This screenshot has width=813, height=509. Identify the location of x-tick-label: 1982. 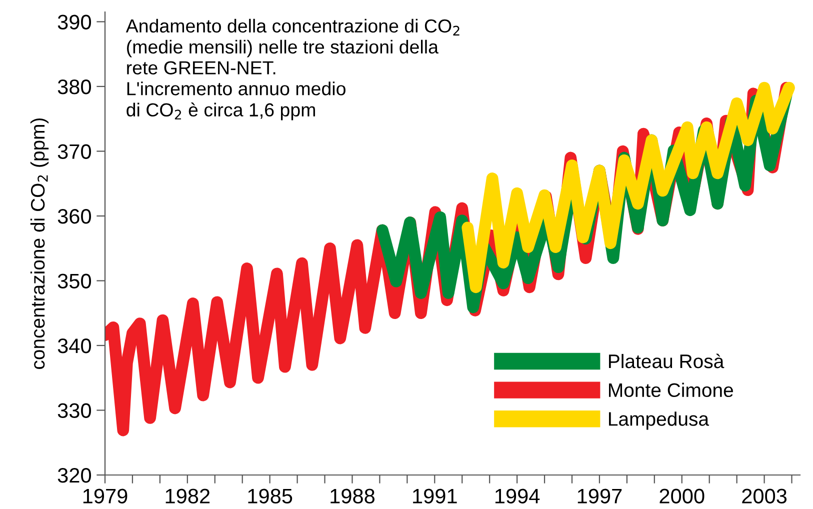
(188, 496).